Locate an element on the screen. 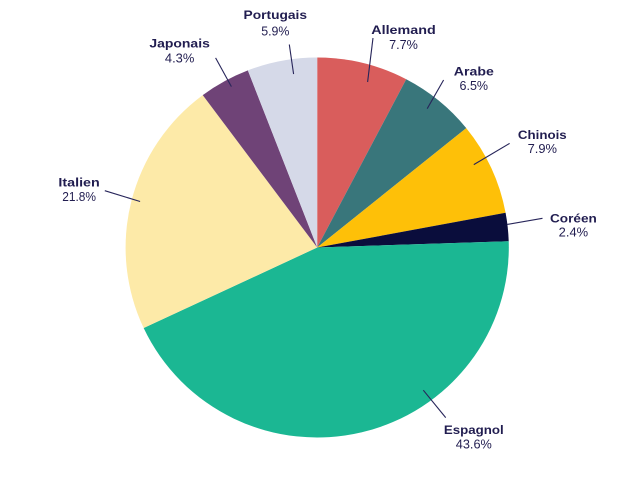 This screenshot has width=623, height=492. svg-text: 43.6% is located at coordinates (474, 445).